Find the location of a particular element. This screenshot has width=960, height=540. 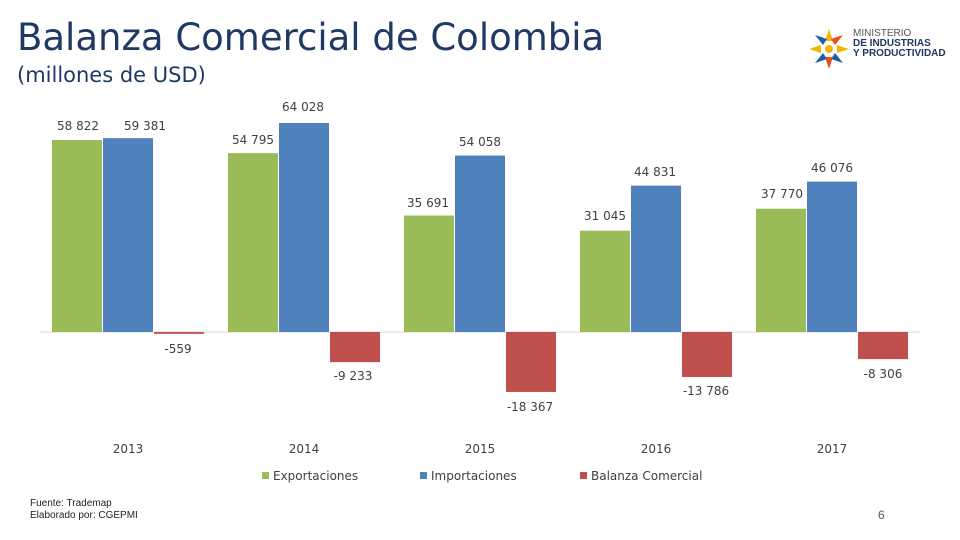

data-label-importaciones-2016: 44 831 is located at coordinates (655, 172).